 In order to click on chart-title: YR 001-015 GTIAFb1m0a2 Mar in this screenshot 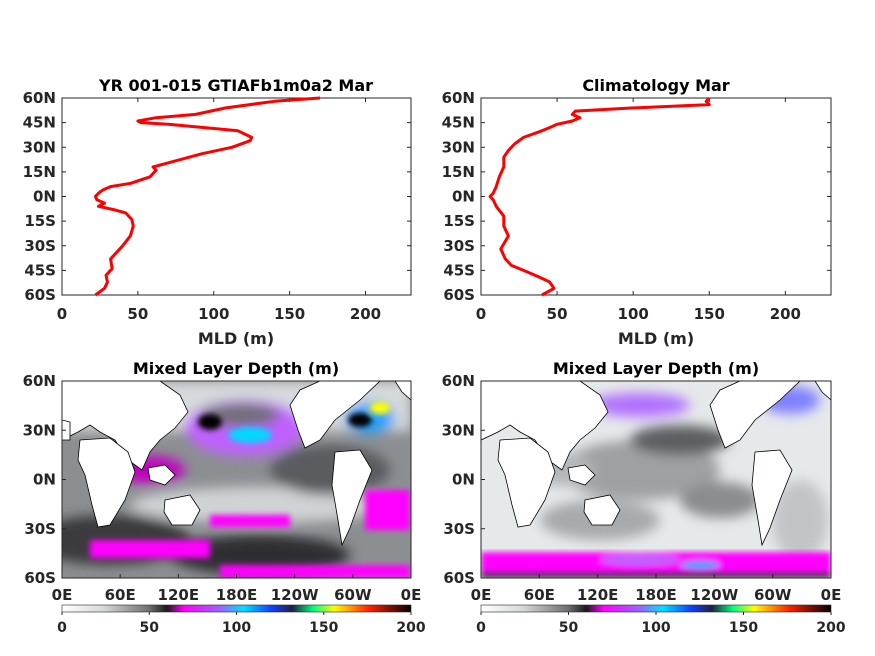, I will do `click(235, 85)`.